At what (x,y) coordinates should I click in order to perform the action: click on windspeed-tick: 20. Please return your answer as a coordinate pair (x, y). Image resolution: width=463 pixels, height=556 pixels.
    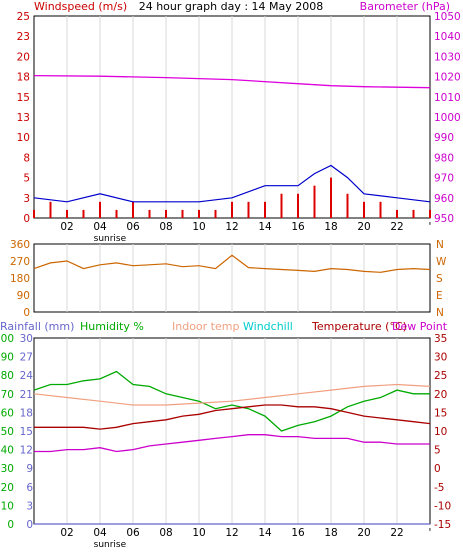
    Looking at the image, I should click on (23, 57).